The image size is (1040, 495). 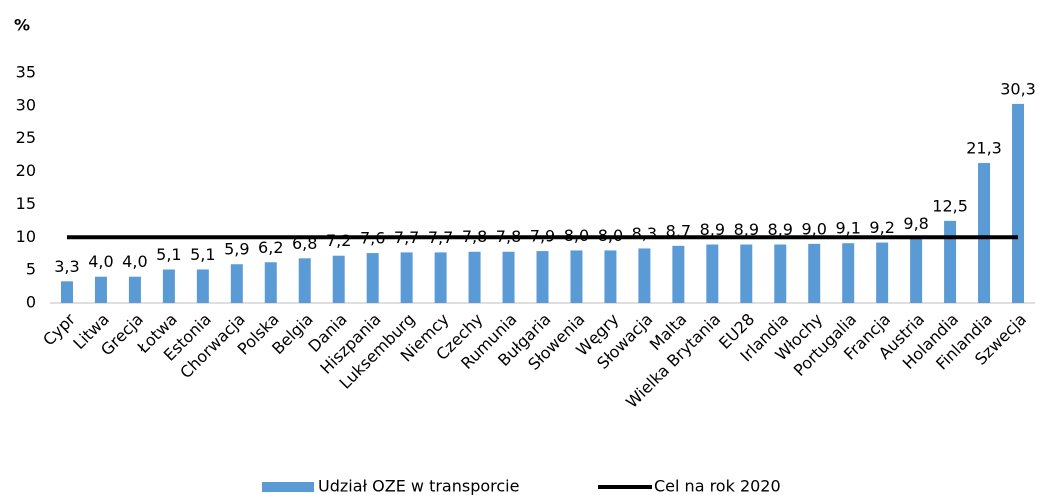 What do you see at coordinates (984, 148) in the screenshot?
I see `data-label: 21,3` at bounding box center [984, 148].